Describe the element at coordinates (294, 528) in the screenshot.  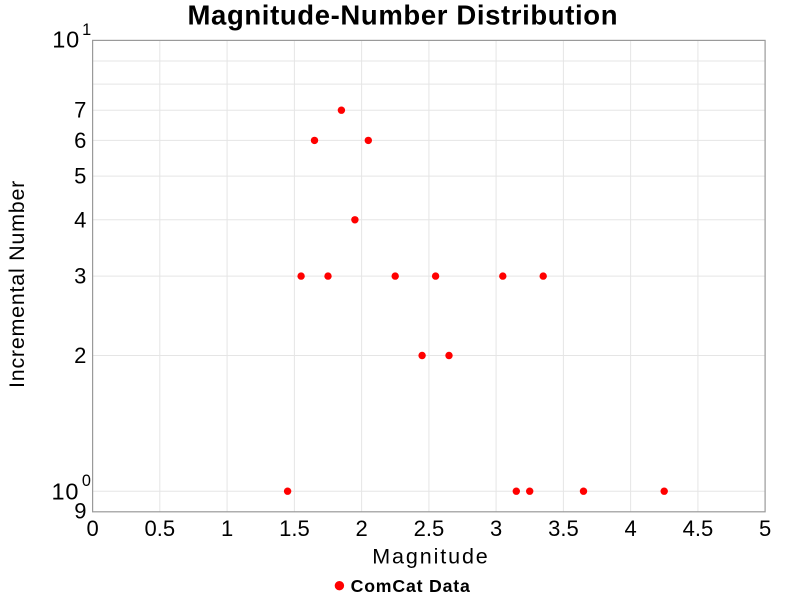
I see `svg-text: 1.5` at that location.